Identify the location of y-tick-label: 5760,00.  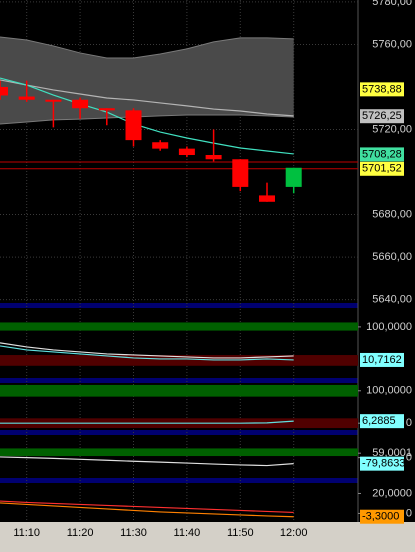
(392, 44).